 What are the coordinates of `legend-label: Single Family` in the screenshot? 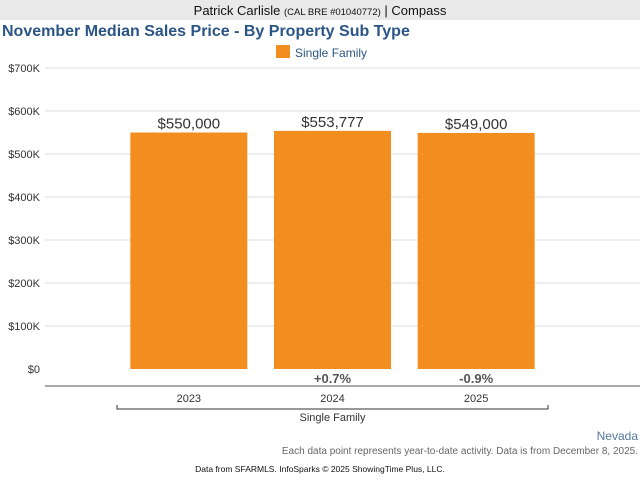 It's located at (331, 53).